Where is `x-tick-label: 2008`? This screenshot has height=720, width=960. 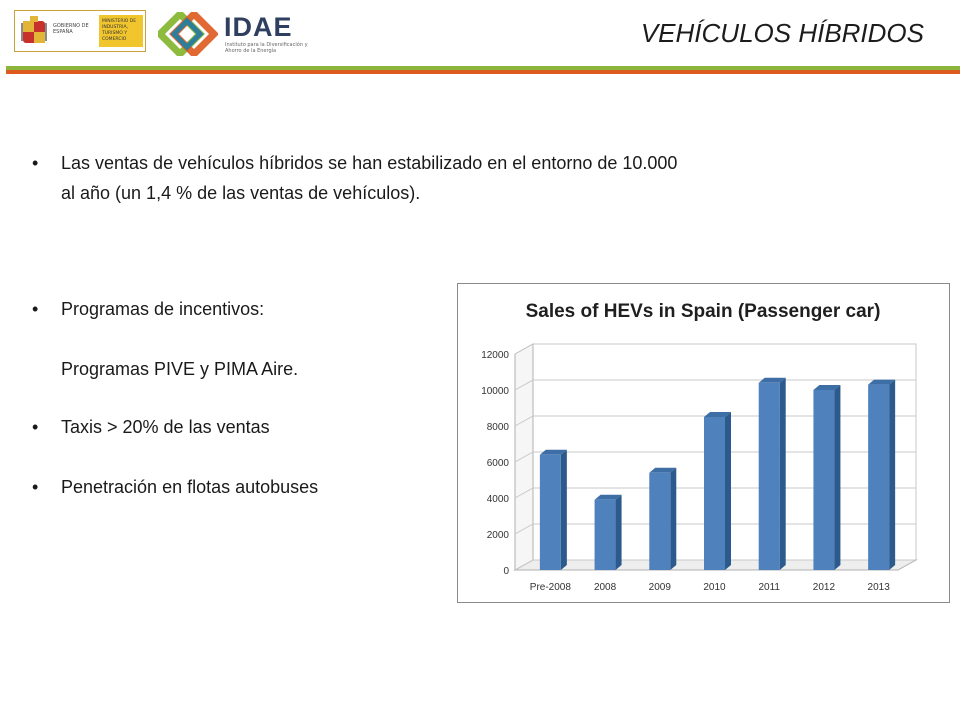 x-tick-label: 2008 is located at coordinates (605, 587).